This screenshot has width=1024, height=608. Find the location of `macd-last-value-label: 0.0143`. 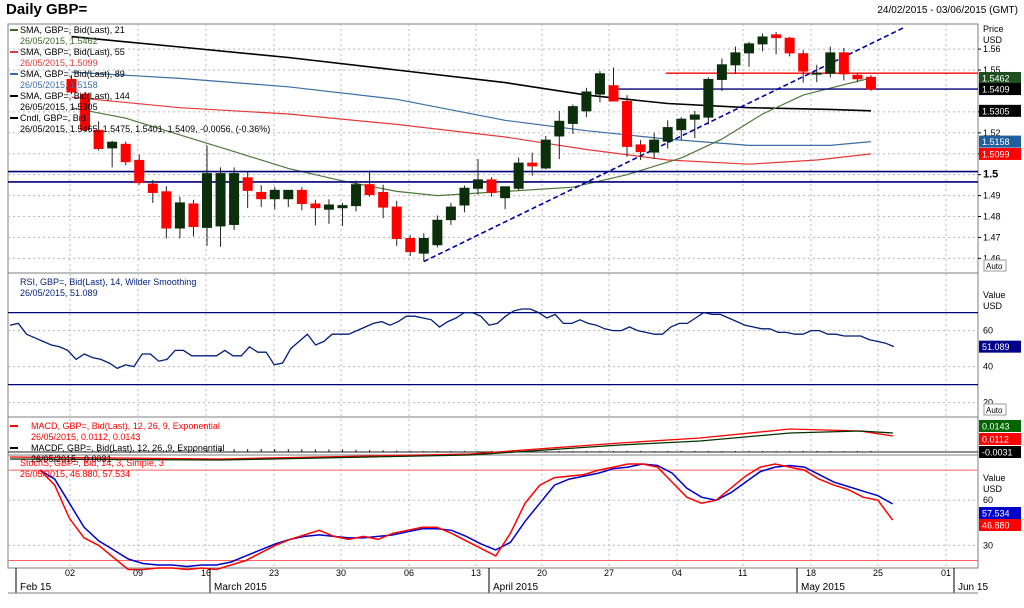

macd-last-value-label: 0.0143 is located at coordinates (996, 427).